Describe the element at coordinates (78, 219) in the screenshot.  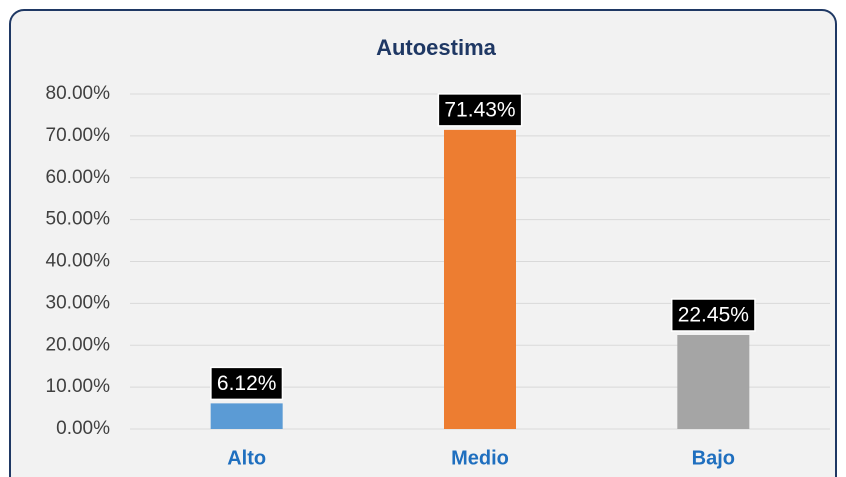
I see `y-tick-label: 50.00%` at that location.